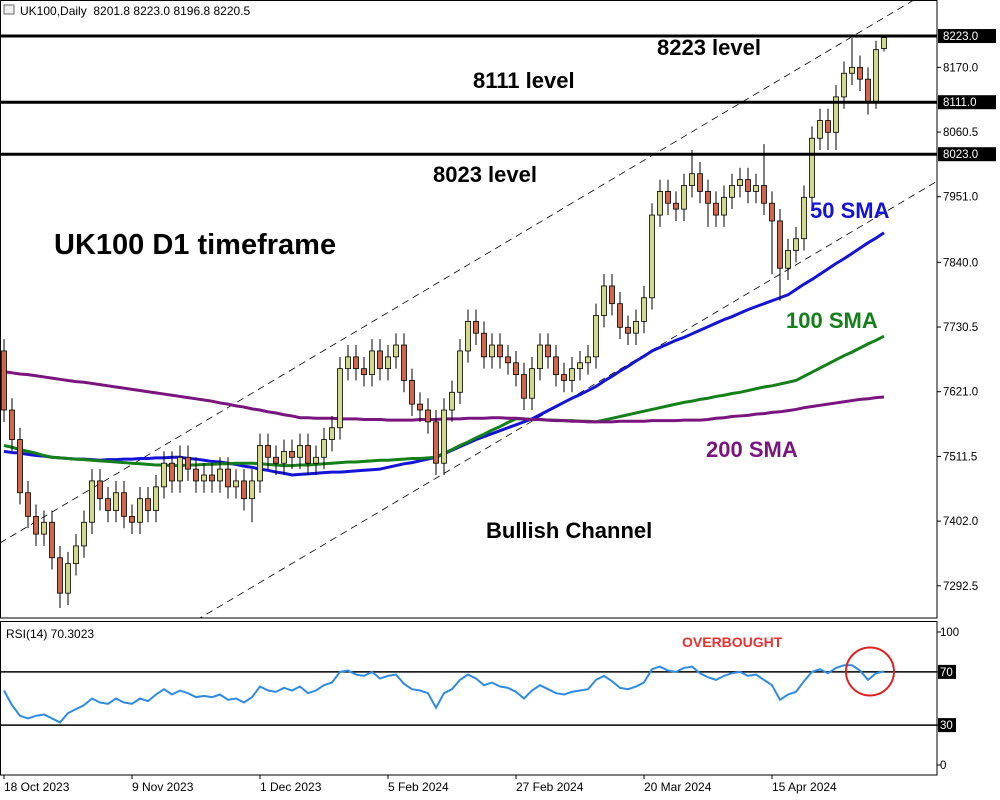  What do you see at coordinates (678, 787) in the screenshot?
I see `x-tick-label: 20 Mar 2024` at bounding box center [678, 787].